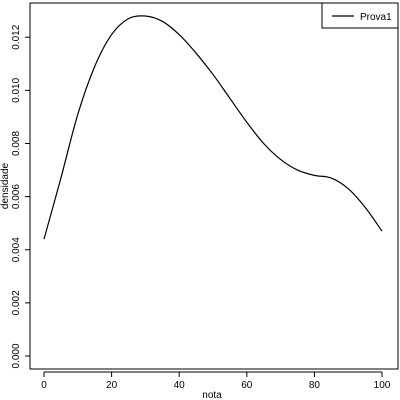 This screenshot has height=400, width=400. I want to click on y-tick-label: 0.002, so click(16, 302).